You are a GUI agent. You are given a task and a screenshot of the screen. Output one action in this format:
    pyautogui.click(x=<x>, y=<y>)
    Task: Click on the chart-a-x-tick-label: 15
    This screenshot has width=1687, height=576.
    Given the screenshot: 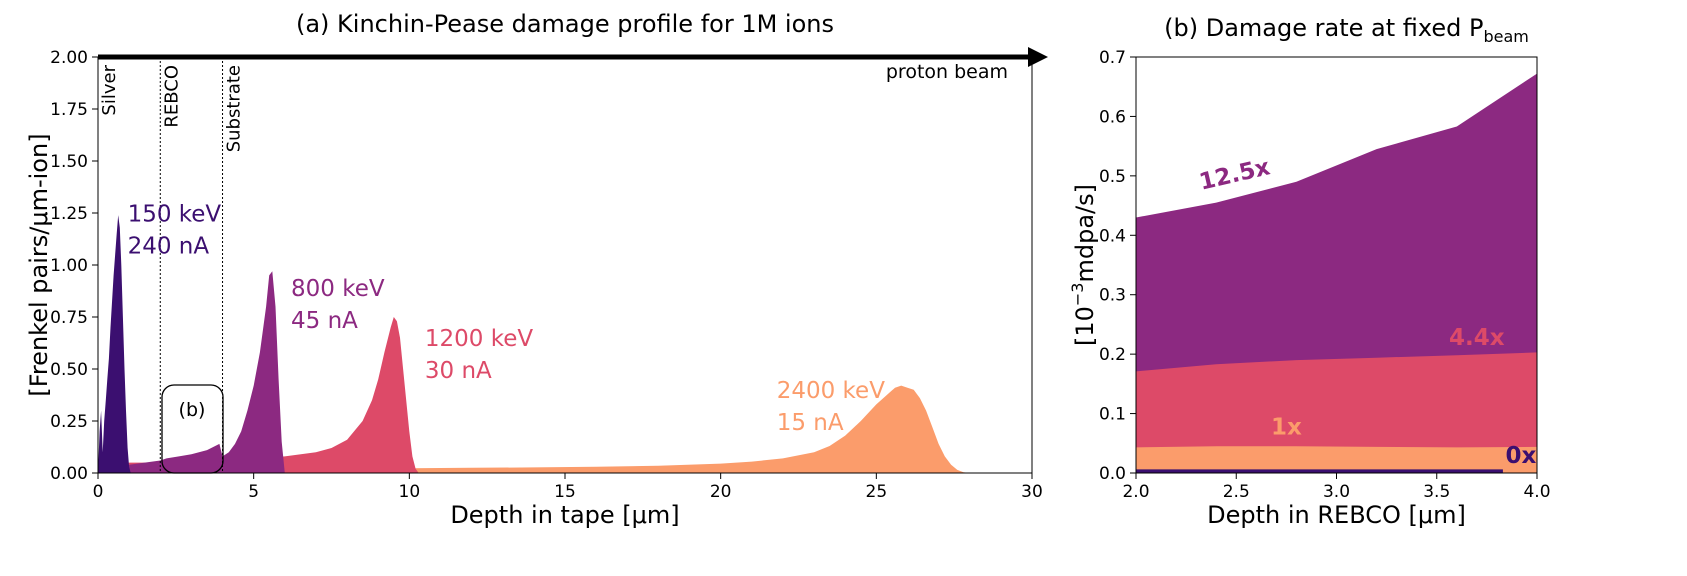 What is the action you would take?
    pyautogui.click(x=565, y=492)
    